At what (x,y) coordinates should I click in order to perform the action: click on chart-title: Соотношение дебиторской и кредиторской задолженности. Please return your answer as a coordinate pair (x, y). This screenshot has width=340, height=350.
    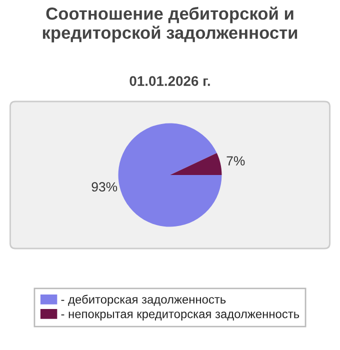
    Looking at the image, I should click on (170, 24).